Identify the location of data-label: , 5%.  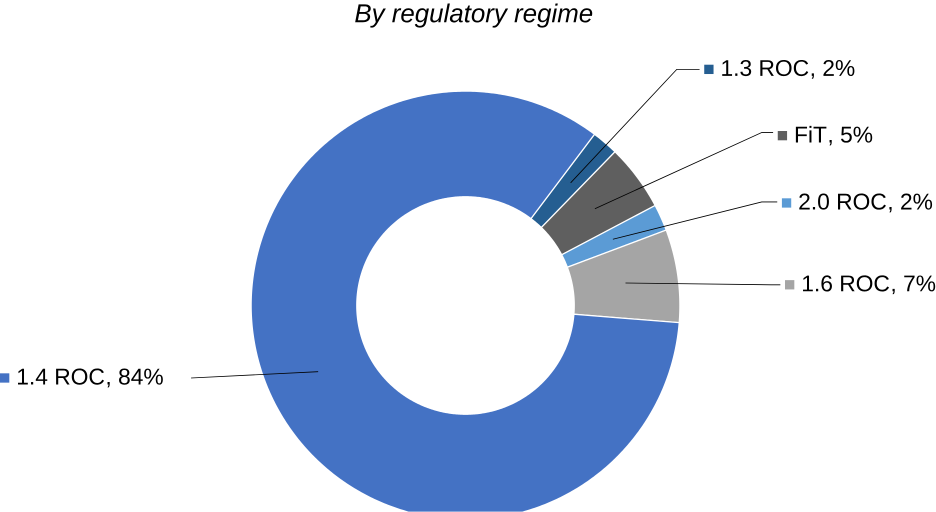
(850, 136).